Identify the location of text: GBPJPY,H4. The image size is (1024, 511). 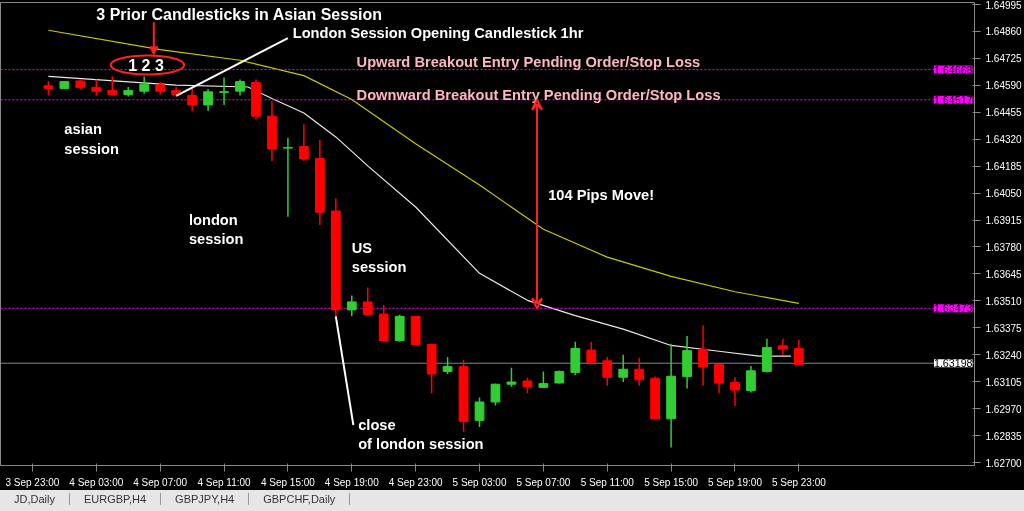
(205, 499).